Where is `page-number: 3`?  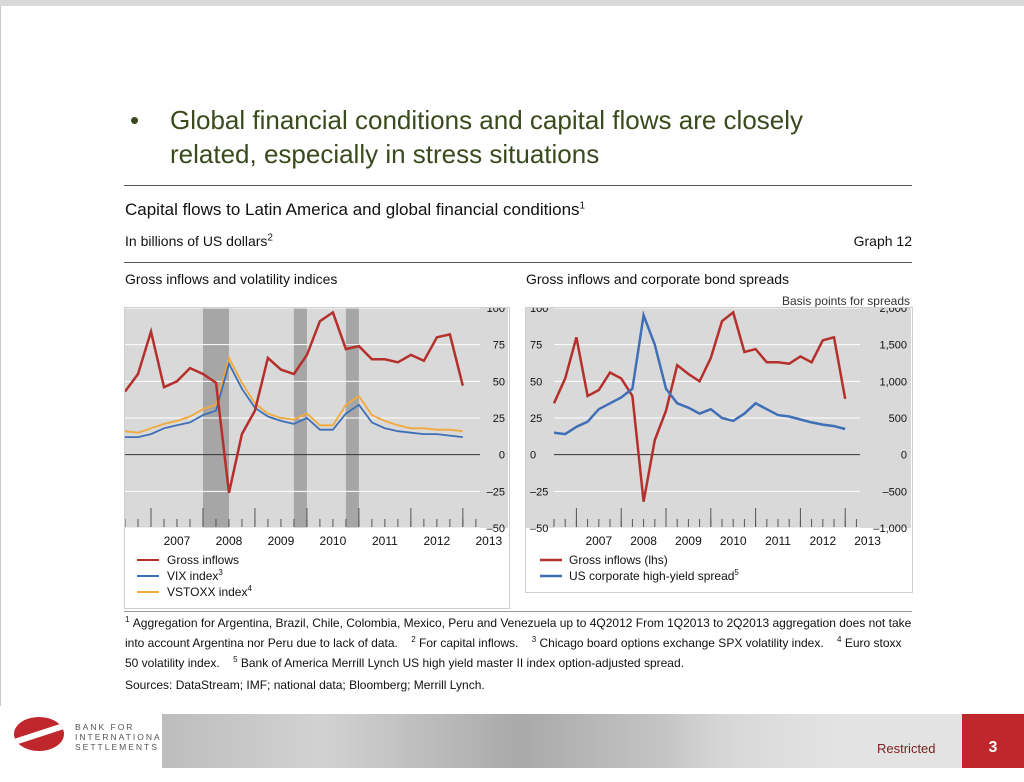
page-number: 3 is located at coordinates (993, 741).